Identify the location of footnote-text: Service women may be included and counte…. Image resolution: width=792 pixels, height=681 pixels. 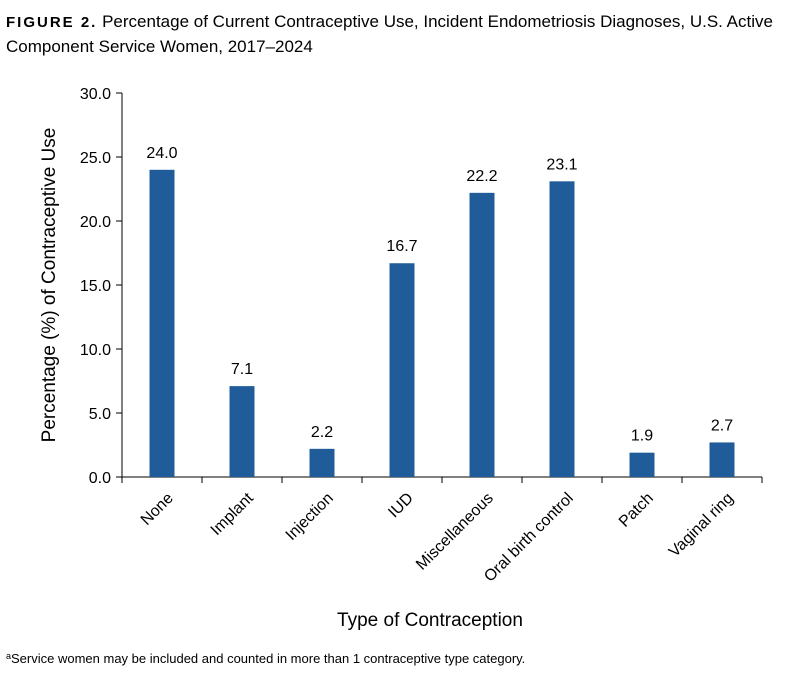
(268, 658).